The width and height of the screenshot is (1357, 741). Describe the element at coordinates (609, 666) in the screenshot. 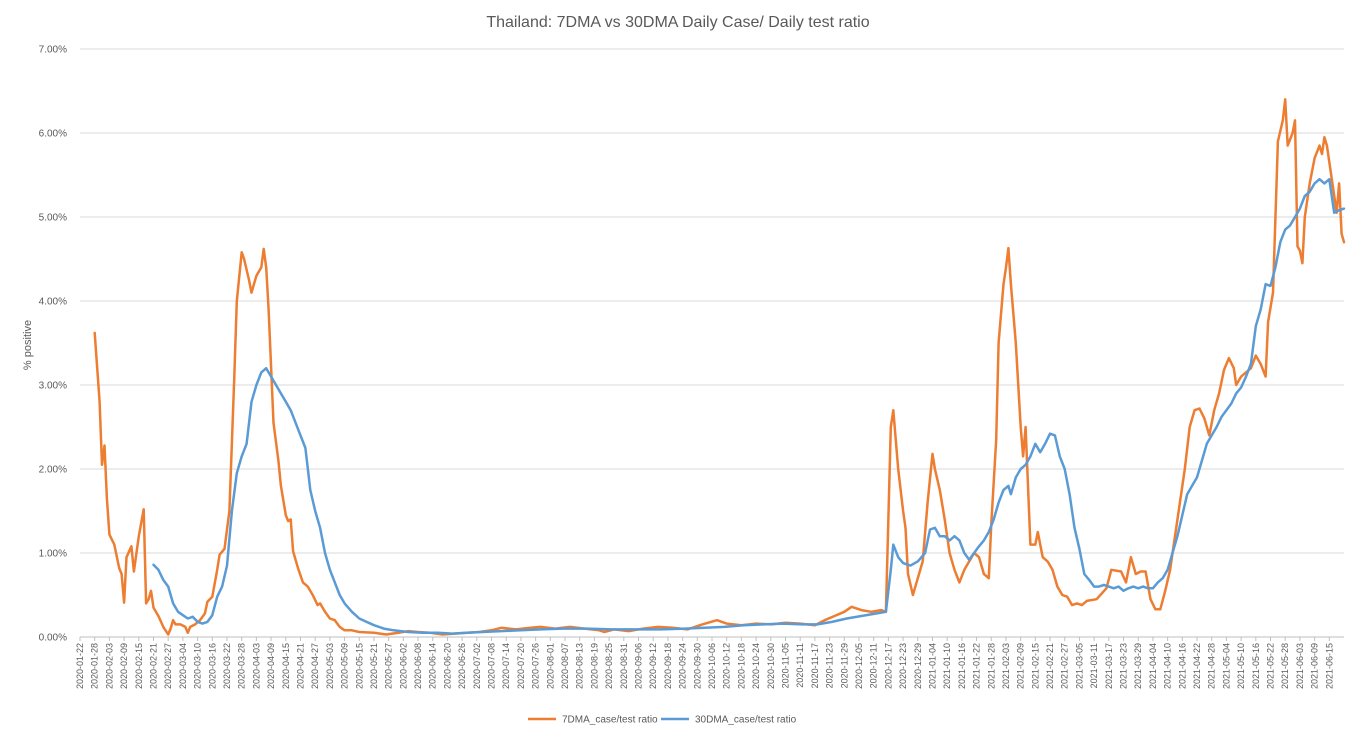

I see `x-tick-label: 2020-08-25` at that location.